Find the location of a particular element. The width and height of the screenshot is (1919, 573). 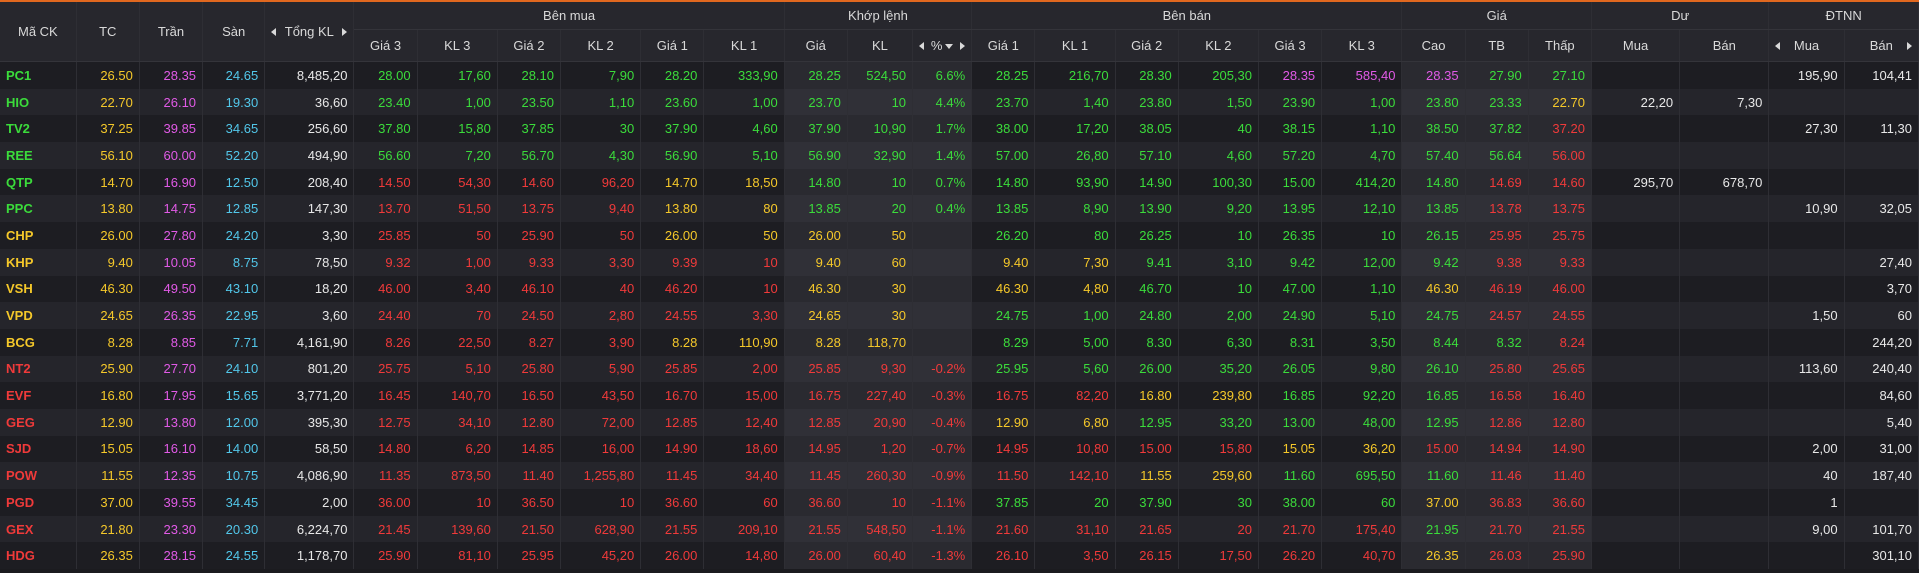

ceiling-price-cell: 39.55 is located at coordinates (171, 502).